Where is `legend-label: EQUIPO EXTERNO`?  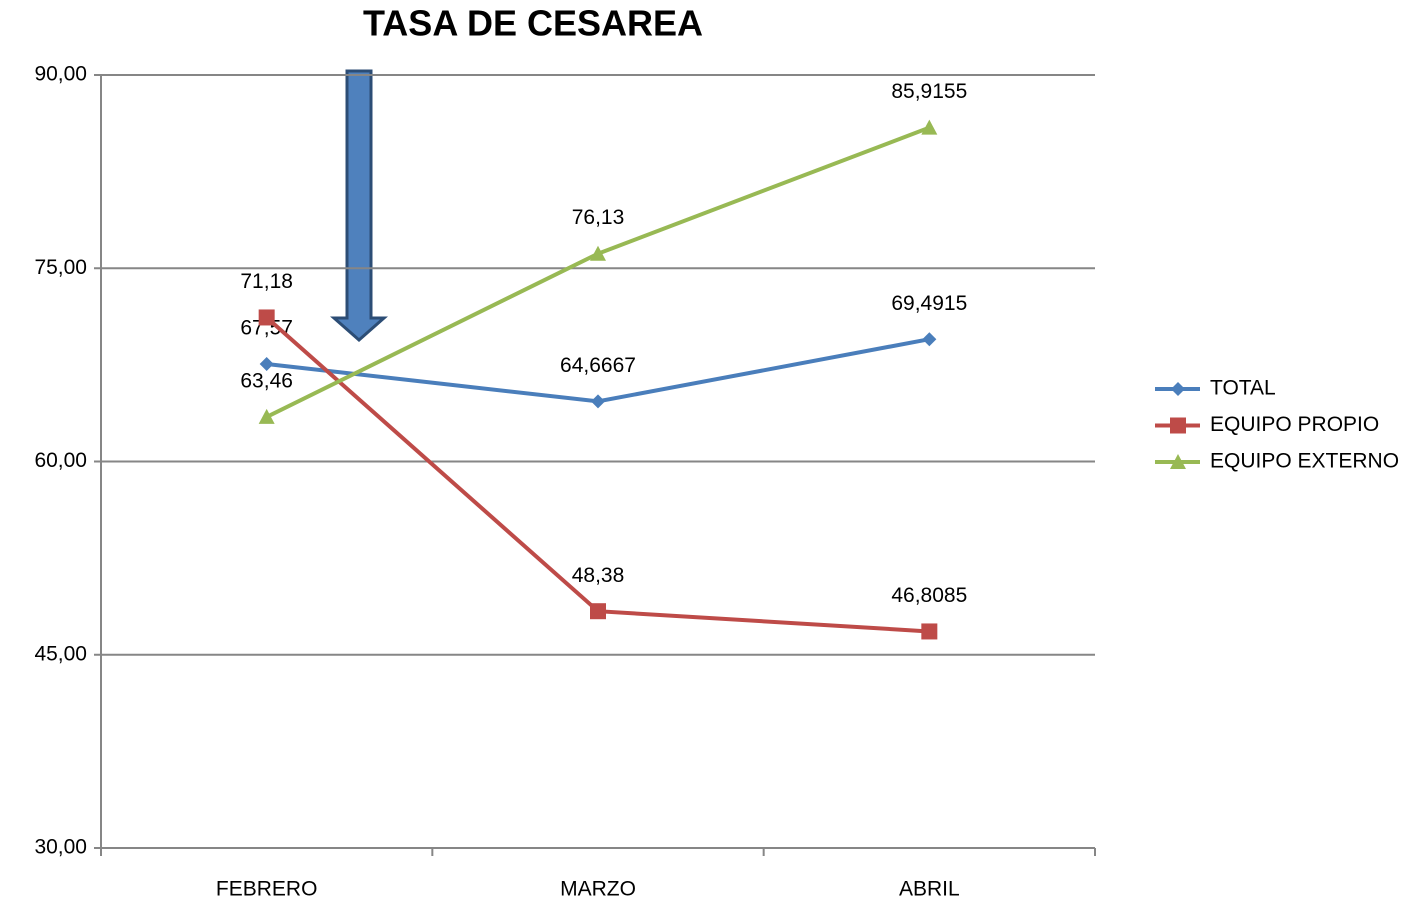
legend-label: EQUIPO EXTERNO is located at coordinates (1304, 461).